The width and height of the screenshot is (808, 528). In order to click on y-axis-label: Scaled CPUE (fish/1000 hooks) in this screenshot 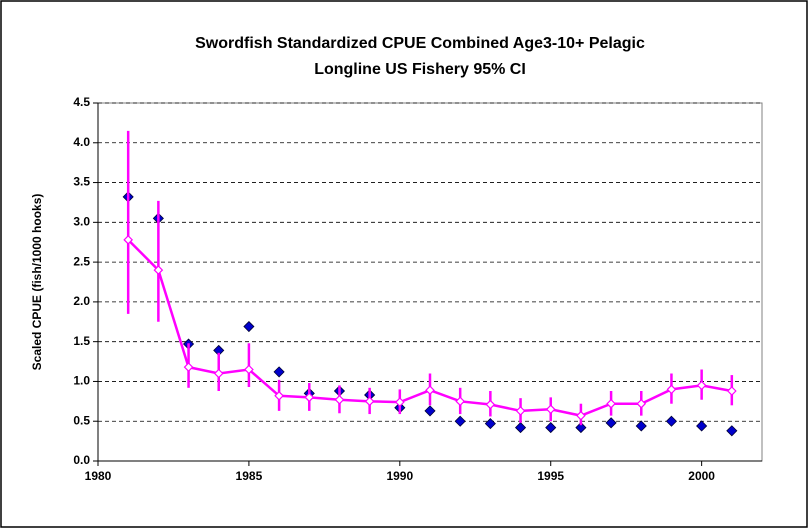, I will do `click(37, 282)`.